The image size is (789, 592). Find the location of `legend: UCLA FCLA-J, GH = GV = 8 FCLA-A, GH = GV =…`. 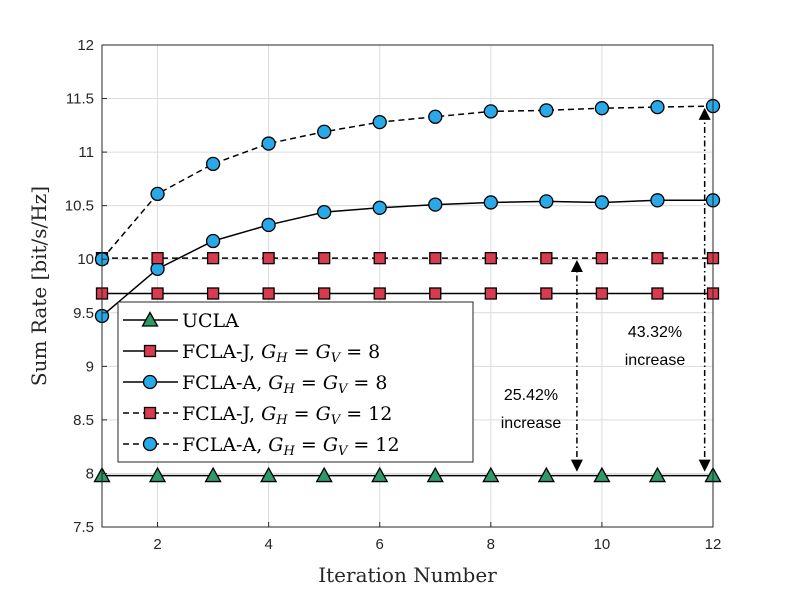

legend: UCLA FCLA-J, GH = GV = 8 FCLA-A, GH = GV =… is located at coordinates (295, 382).